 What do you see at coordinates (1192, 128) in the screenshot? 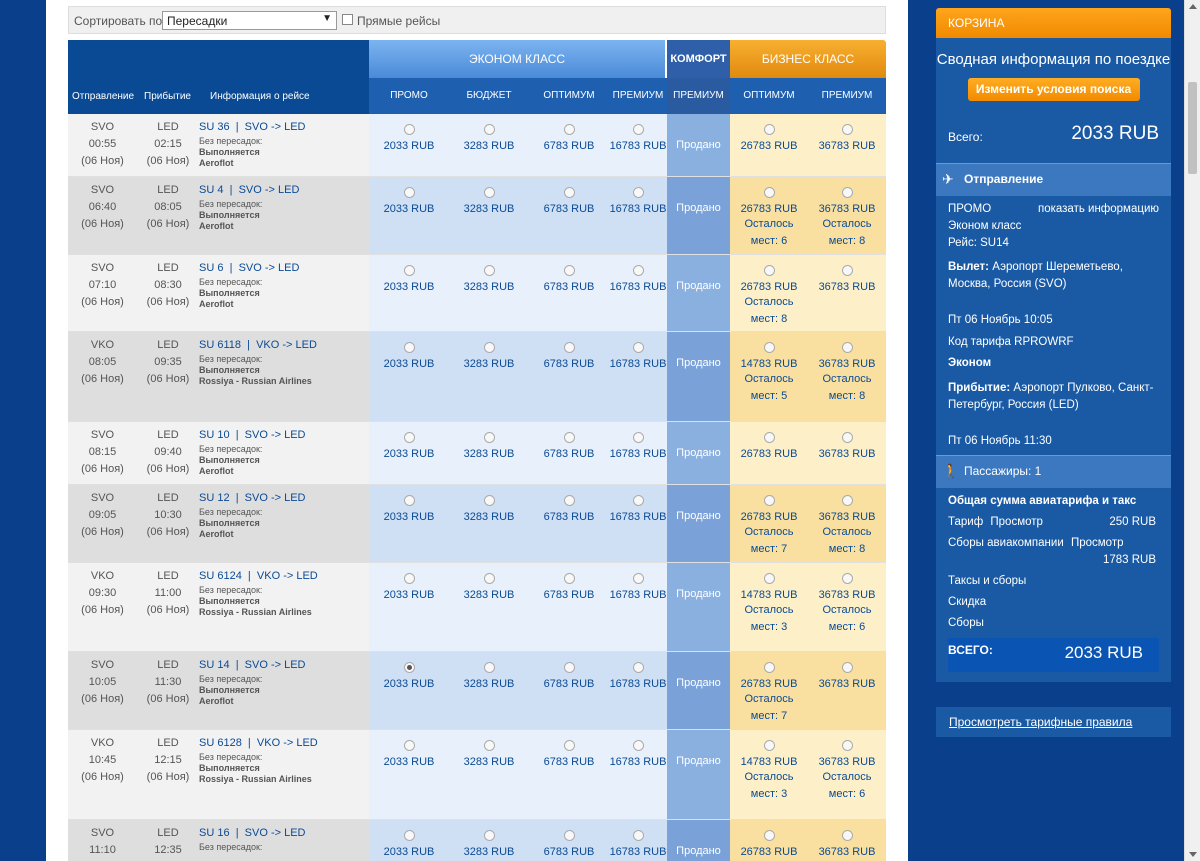
I see `scrollbar-thumb` at bounding box center [1192, 128].